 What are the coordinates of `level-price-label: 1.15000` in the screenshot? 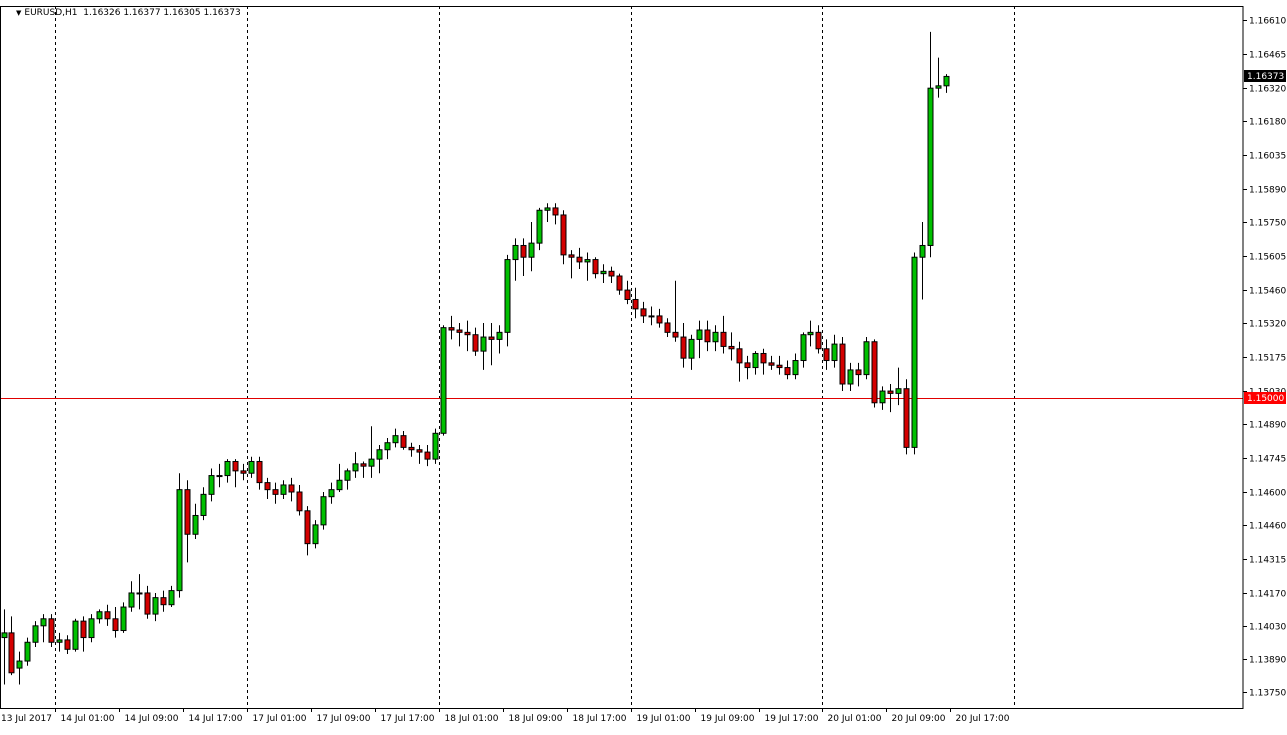 It's located at (1265, 399).